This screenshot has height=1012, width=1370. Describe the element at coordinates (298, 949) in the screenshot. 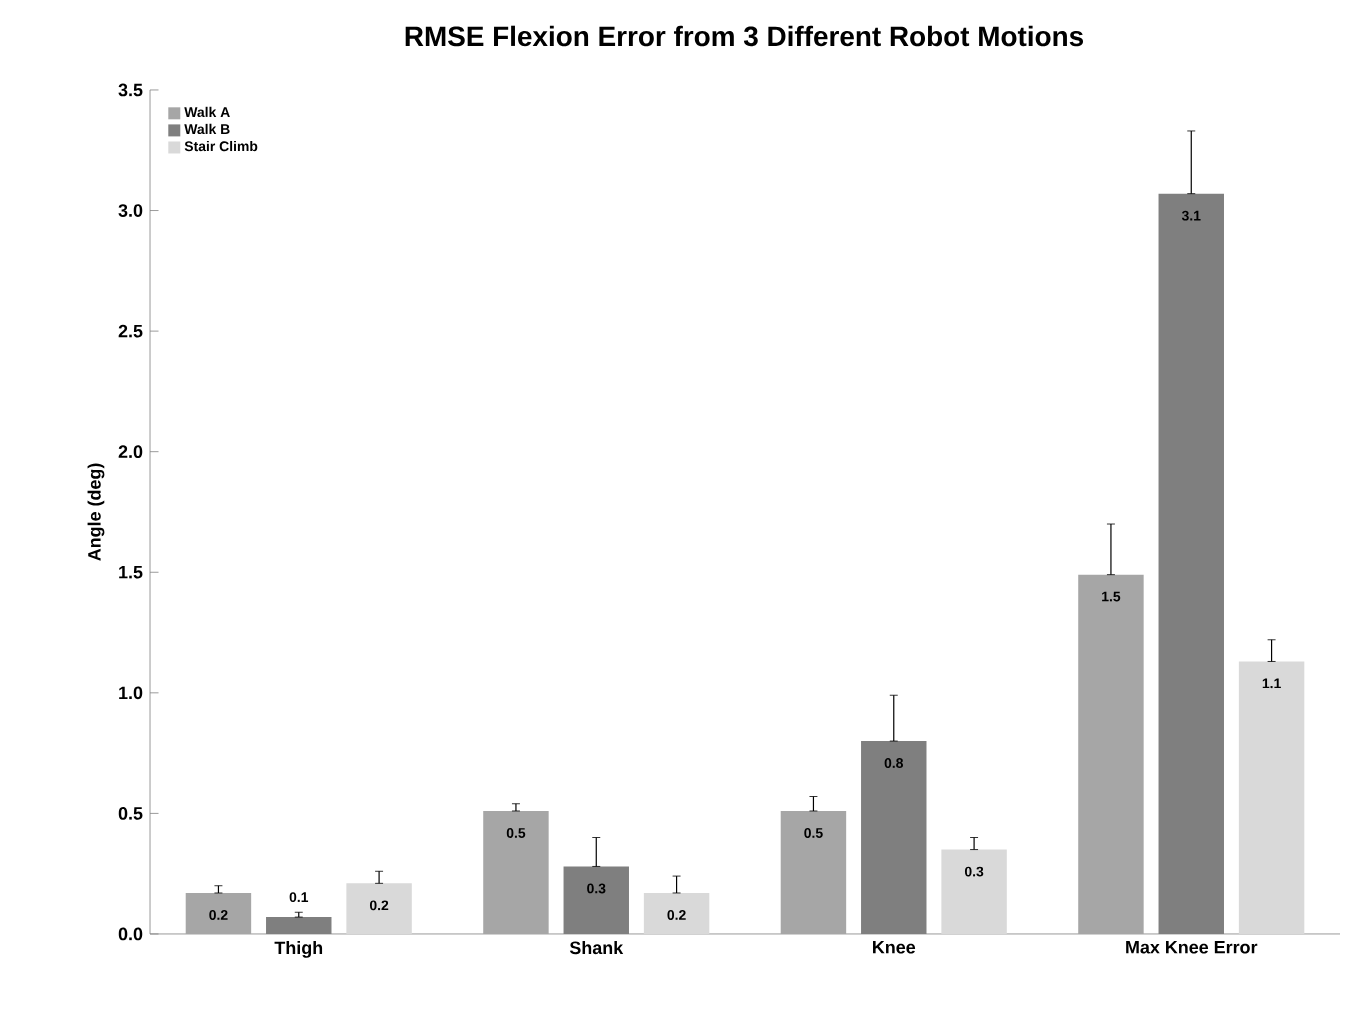

I see `x-tick-label: Thigh` at that location.